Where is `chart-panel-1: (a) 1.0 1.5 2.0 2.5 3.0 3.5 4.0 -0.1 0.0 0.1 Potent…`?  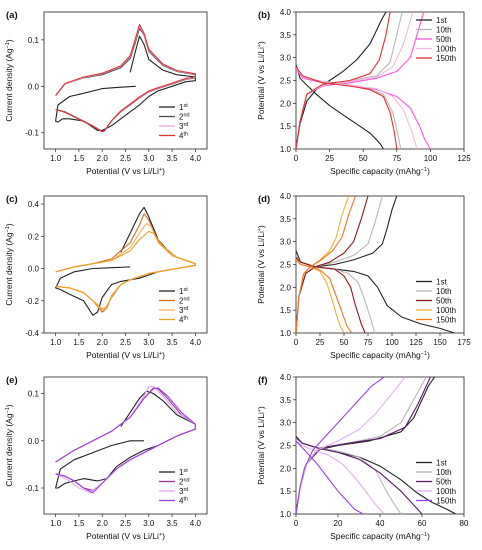
chart-panel-1: (a) 1.0 1.5 2.0 2.5 3.0 3.5 4.0 -0.1 0.0 0.1 Potent… is located at coordinates (106, 93).